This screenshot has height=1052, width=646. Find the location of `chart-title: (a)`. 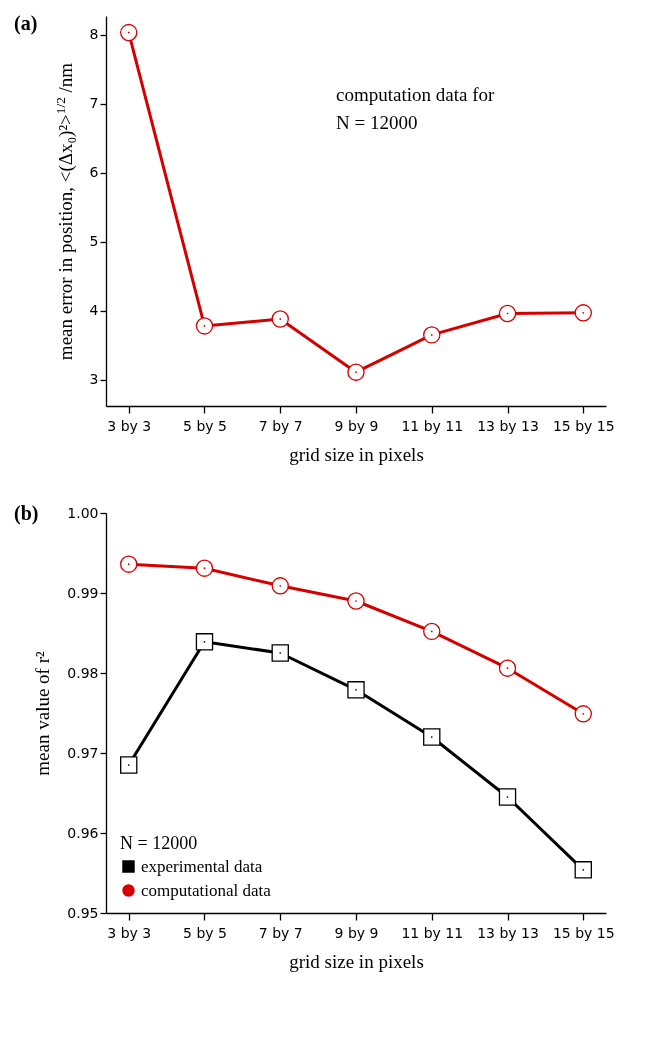

chart-title: (a) is located at coordinates (26, 23).